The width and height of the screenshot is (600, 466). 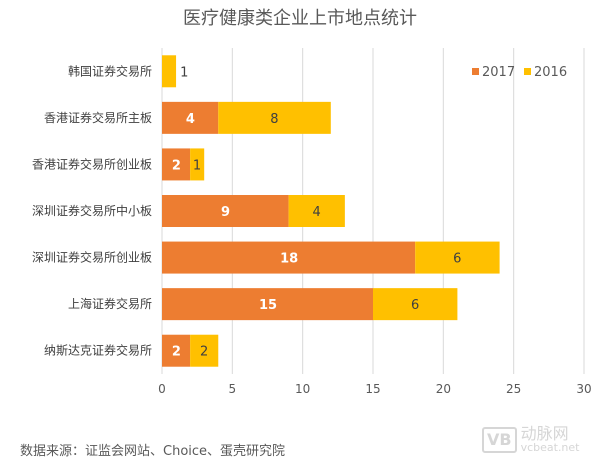 I want to click on data-label-2017: 9, so click(x=225, y=212).